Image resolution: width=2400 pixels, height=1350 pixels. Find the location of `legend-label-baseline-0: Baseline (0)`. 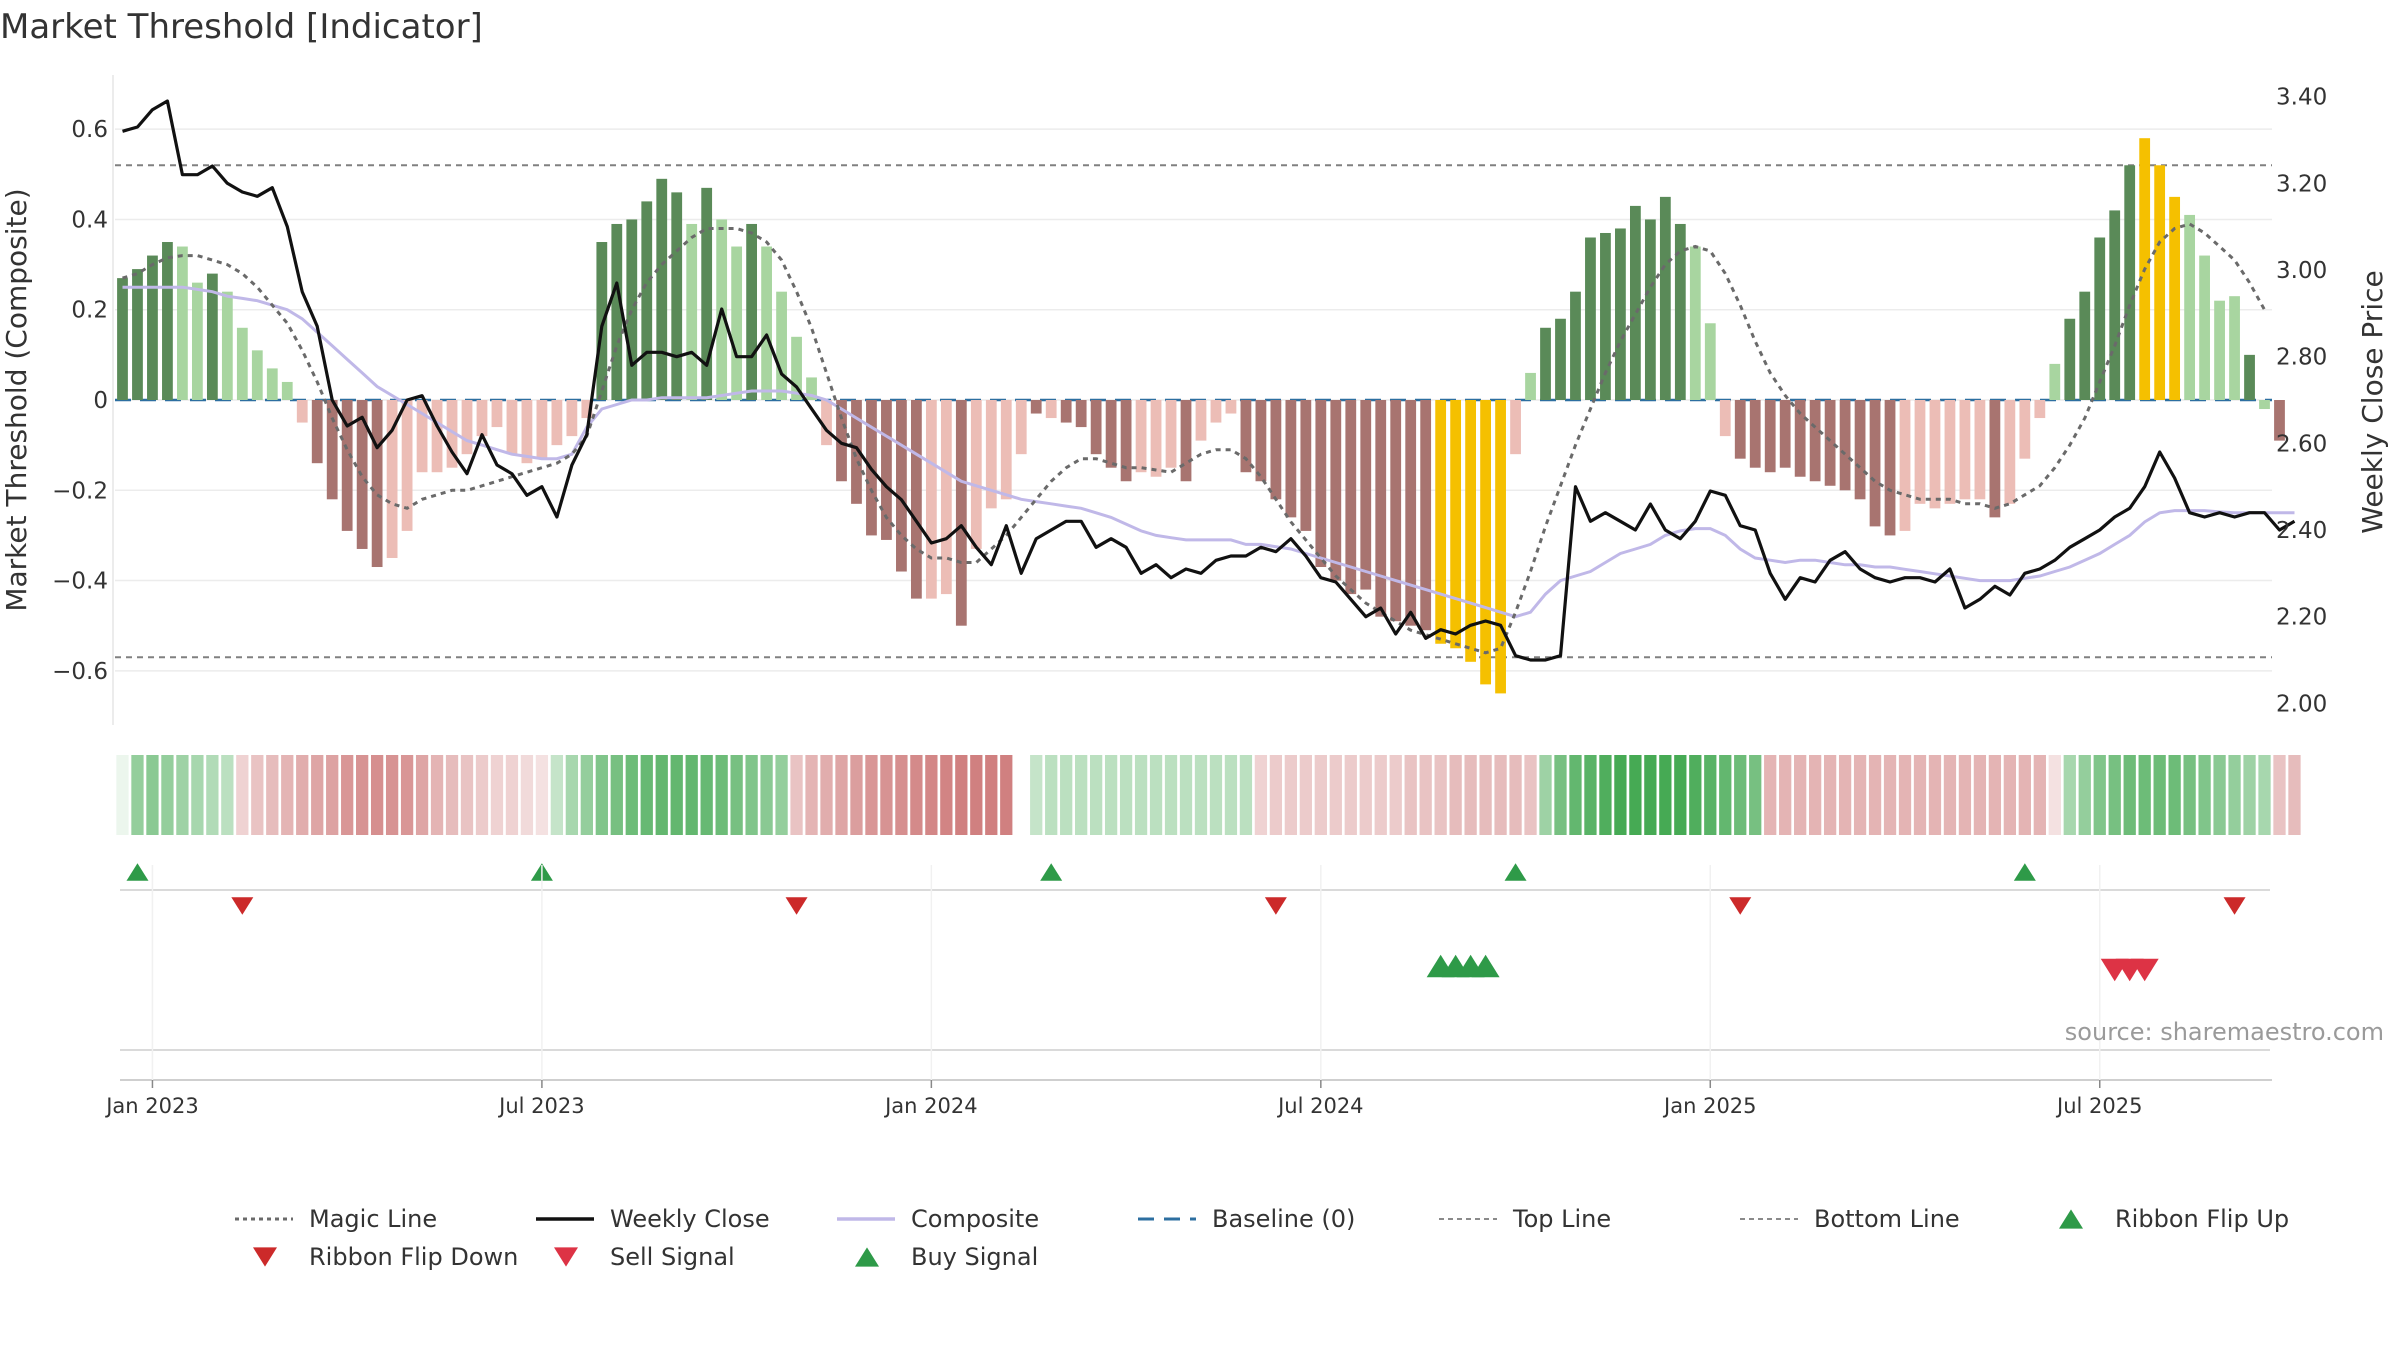

legend-label-baseline-0: Baseline (0) is located at coordinates (1283, 1219).